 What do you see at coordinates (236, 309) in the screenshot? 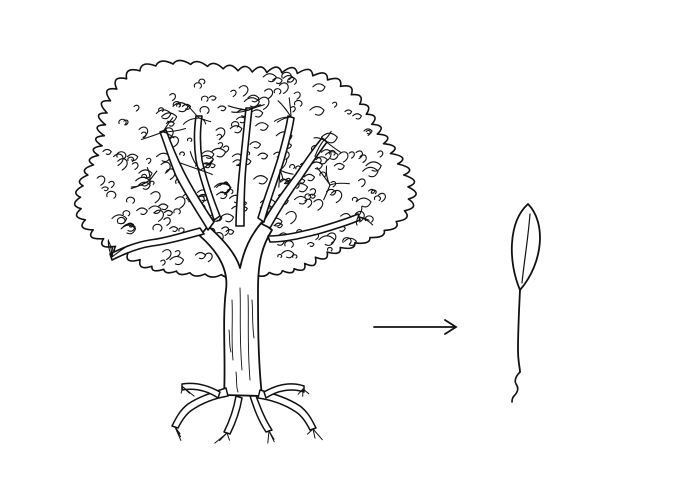
I see `tree-trunk` at bounding box center [236, 309].